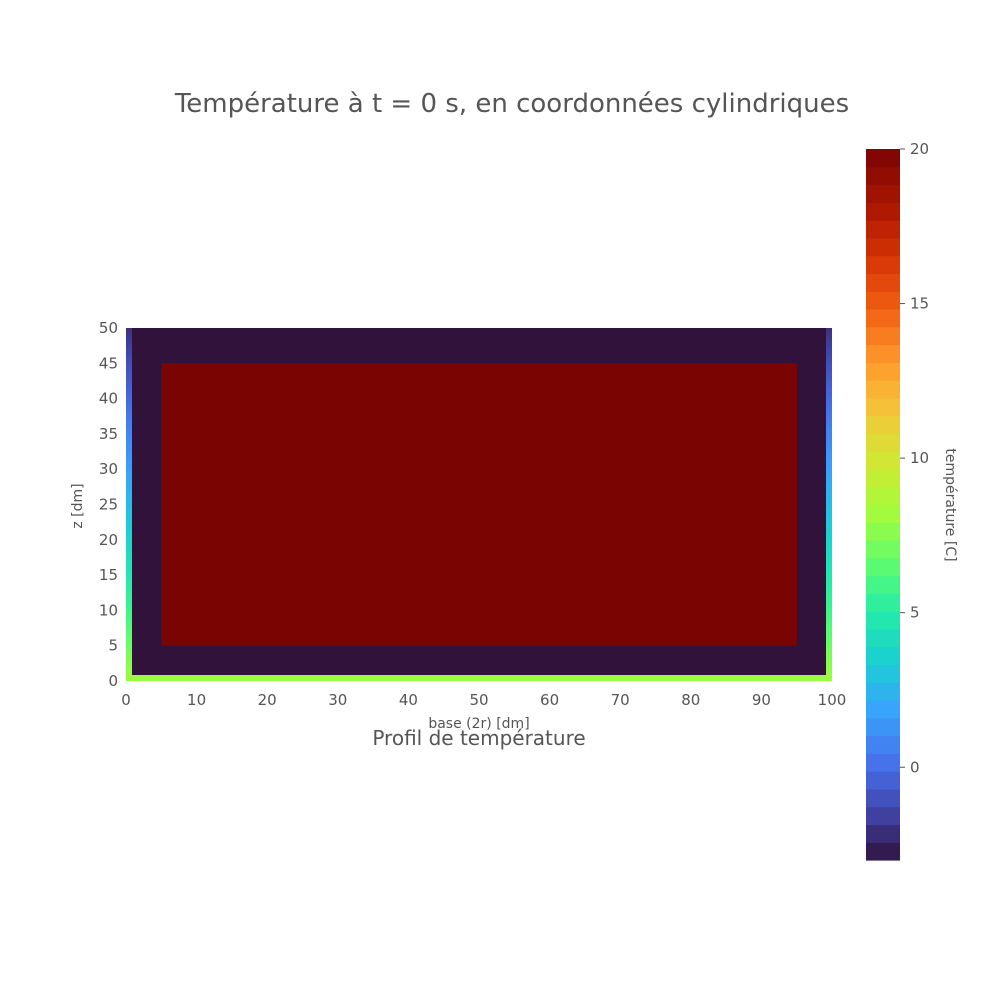  Describe the element at coordinates (919, 304) in the screenshot. I see `colorbar-tick-label: 15` at that location.